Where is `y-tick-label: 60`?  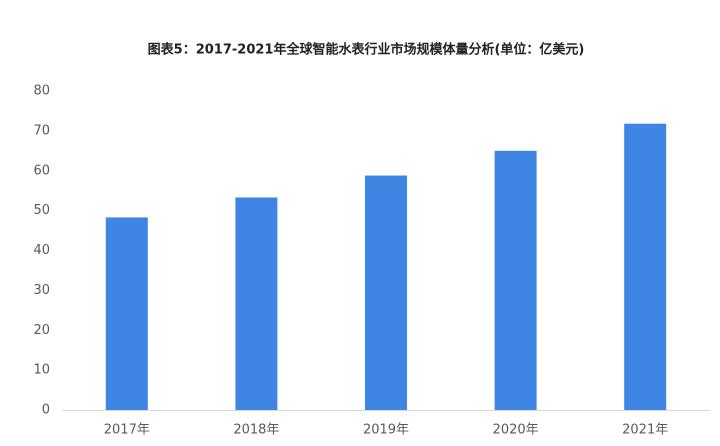 y-tick-label: 60 is located at coordinates (41, 170).